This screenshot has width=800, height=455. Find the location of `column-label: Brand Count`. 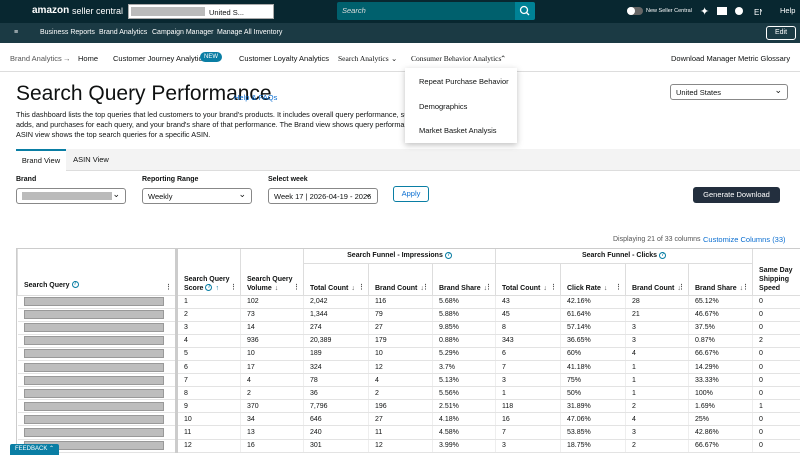

column-label: Brand Count is located at coordinates (653, 288).